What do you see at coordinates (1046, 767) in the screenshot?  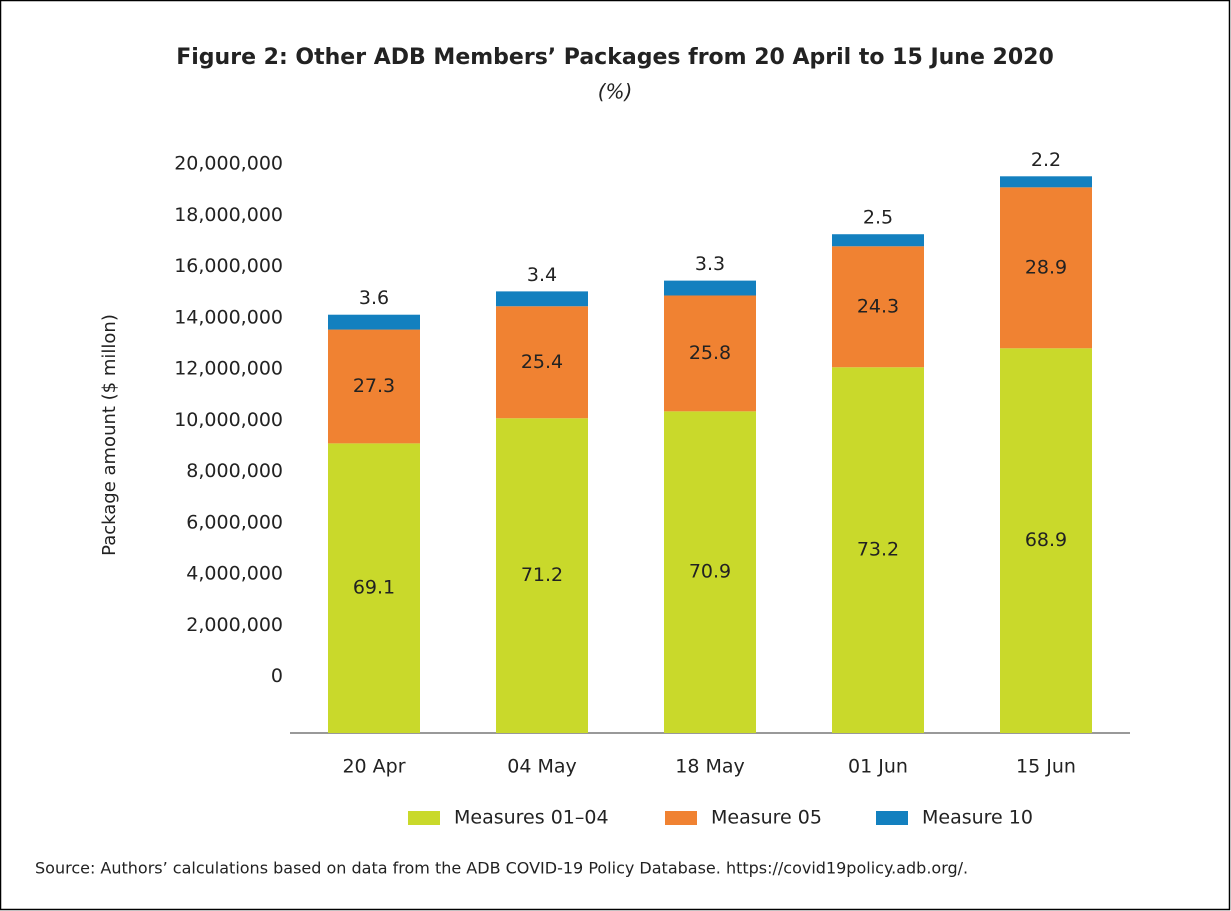 I see `x-tick-label: 15 Jun` at bounding box center [1046, 767].